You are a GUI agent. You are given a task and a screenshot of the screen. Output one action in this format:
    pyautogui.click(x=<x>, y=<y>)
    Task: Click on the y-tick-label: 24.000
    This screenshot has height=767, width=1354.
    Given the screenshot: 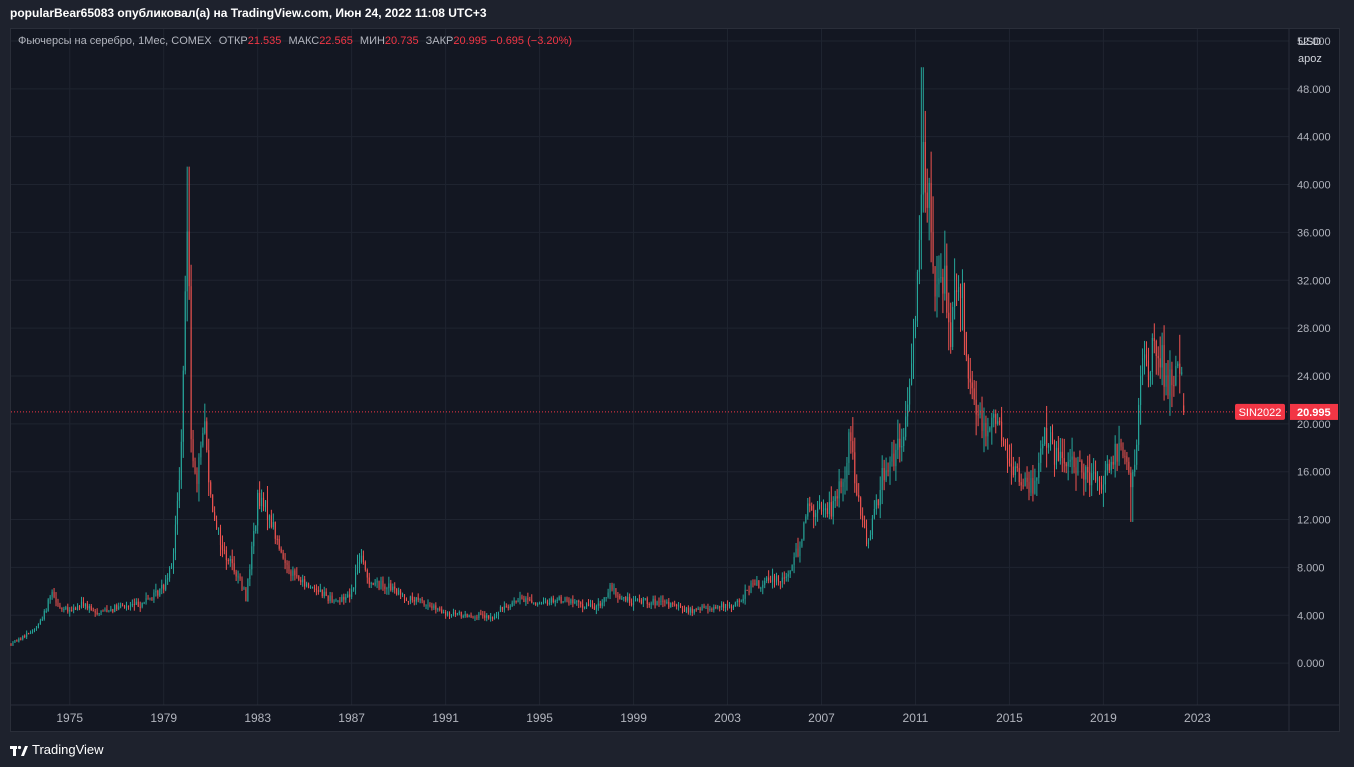 What is the action you would take?
    pyautogui.click(x=1314, y=377)
    